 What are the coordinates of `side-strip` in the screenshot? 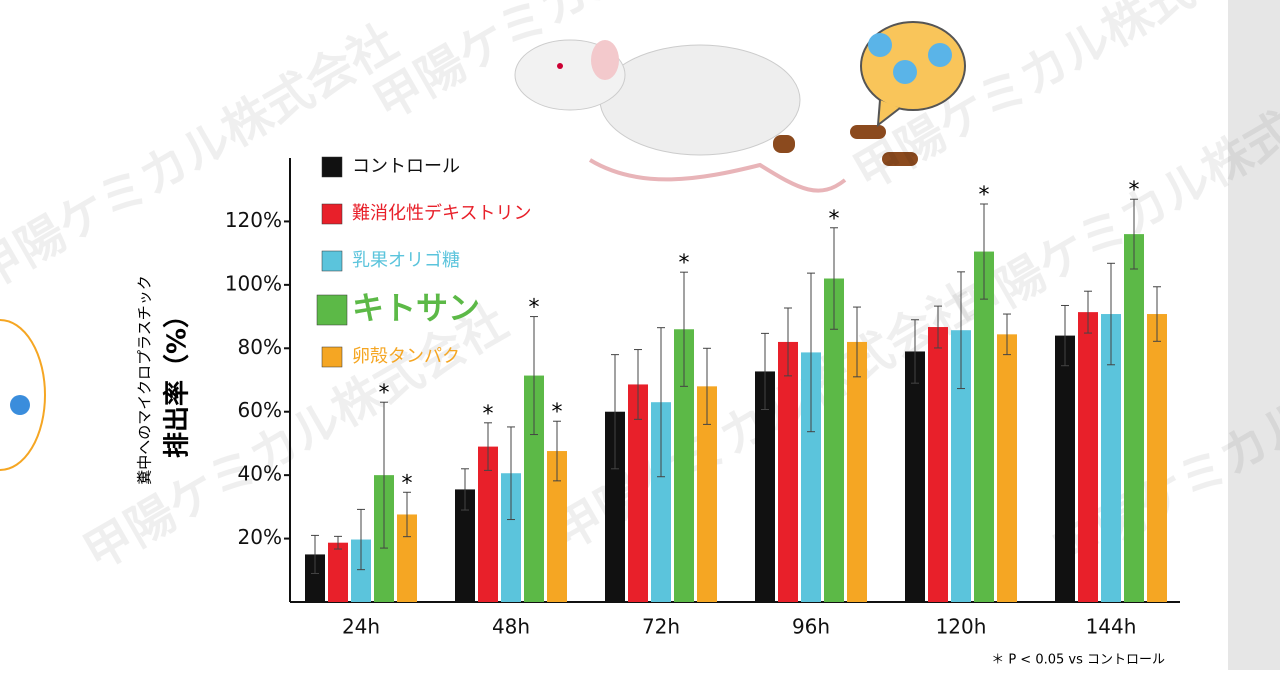 It's located at (1254, 335).